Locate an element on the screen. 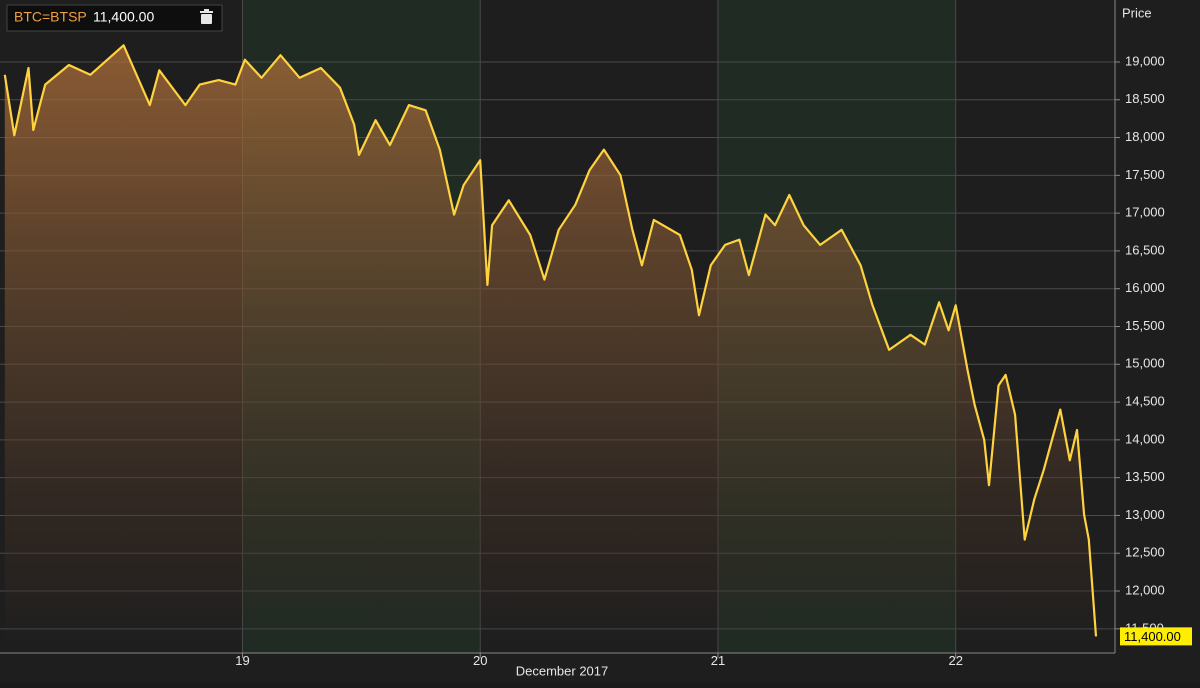 The image size is (1200, 688). y-tick-label: 14,500 is located at coordinates (1145, 401).